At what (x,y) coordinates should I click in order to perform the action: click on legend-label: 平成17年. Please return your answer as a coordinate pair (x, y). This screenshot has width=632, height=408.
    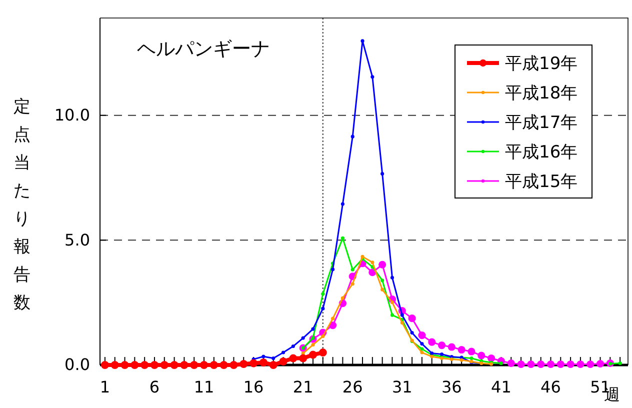
    Looking at the image, I should click on (541, 123).